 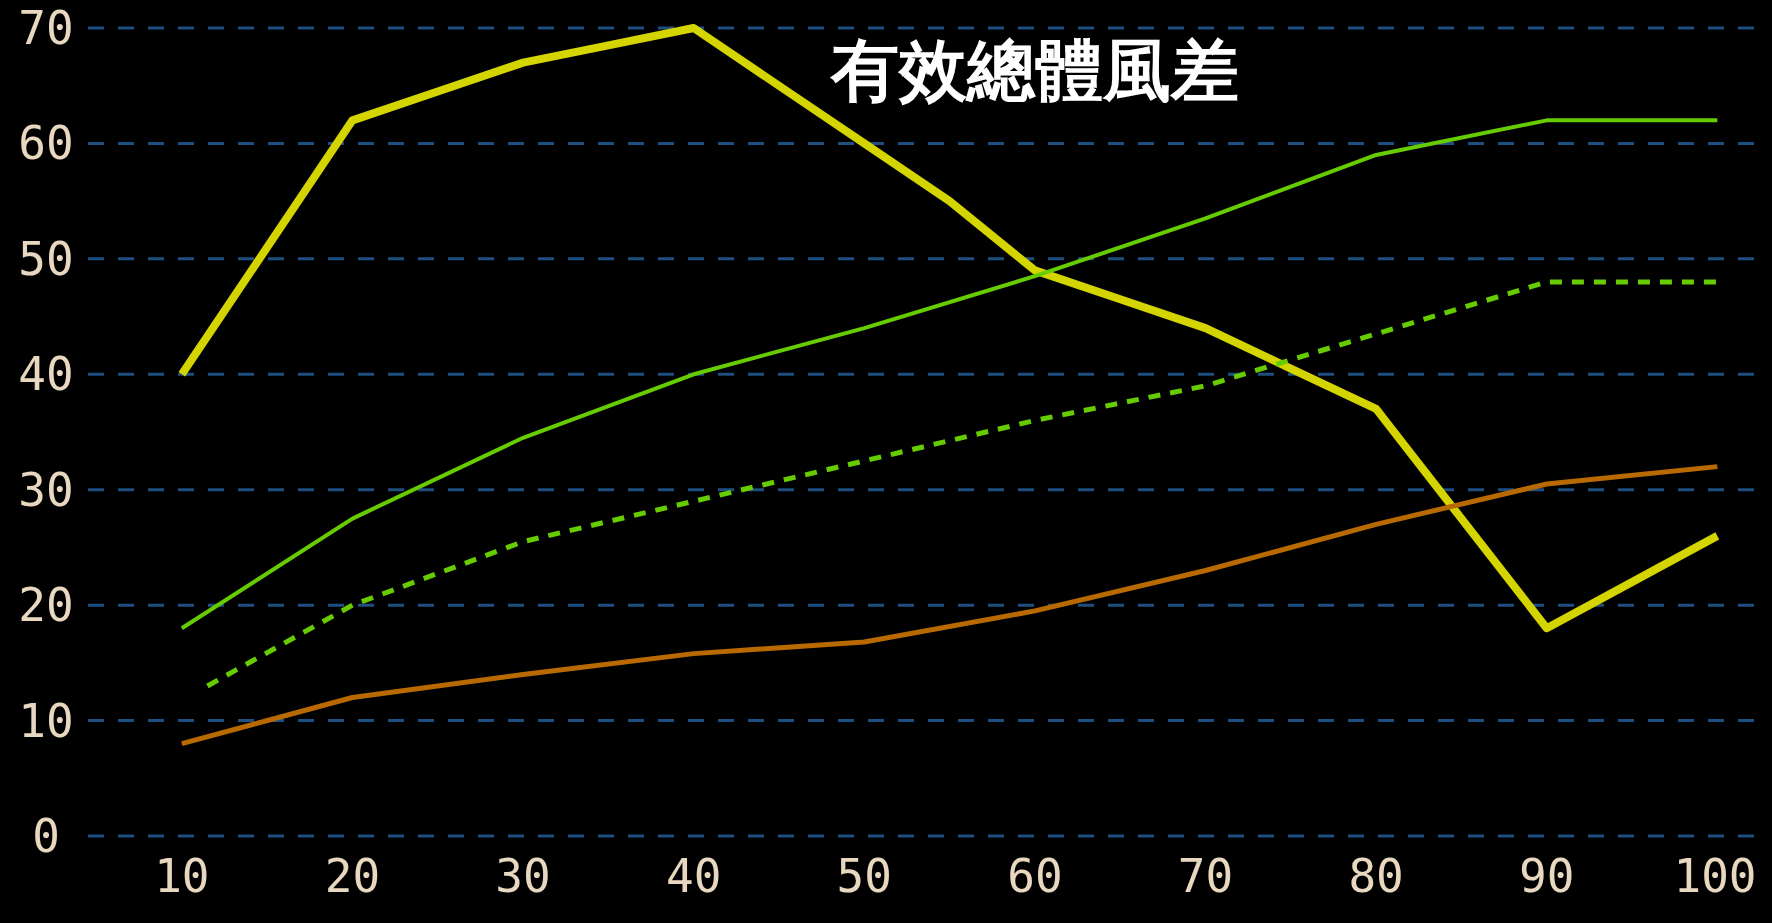 What do you see at coordinates (352, 876) in the screenshot?
I see `x-tick-label: 20` at bounding box center [352, 876].